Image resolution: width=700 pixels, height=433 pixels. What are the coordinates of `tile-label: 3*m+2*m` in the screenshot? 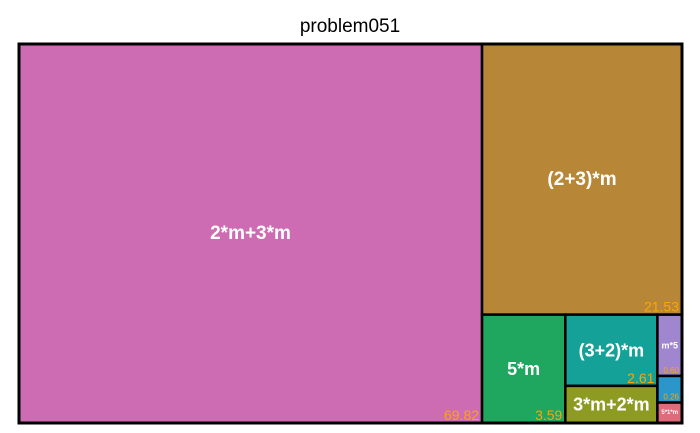 It's located at (611, 404).